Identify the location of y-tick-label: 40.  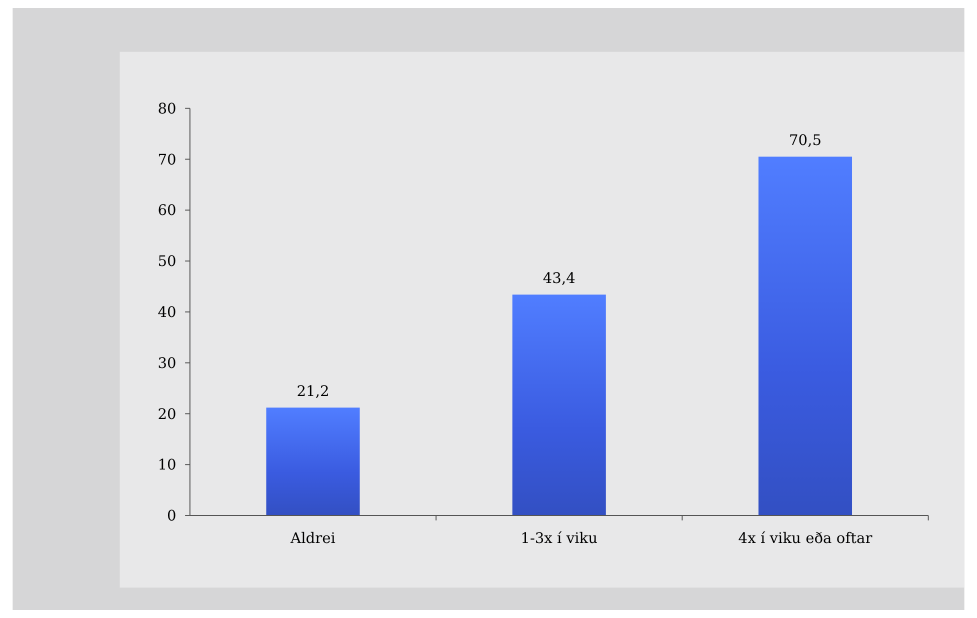
(167, 313).